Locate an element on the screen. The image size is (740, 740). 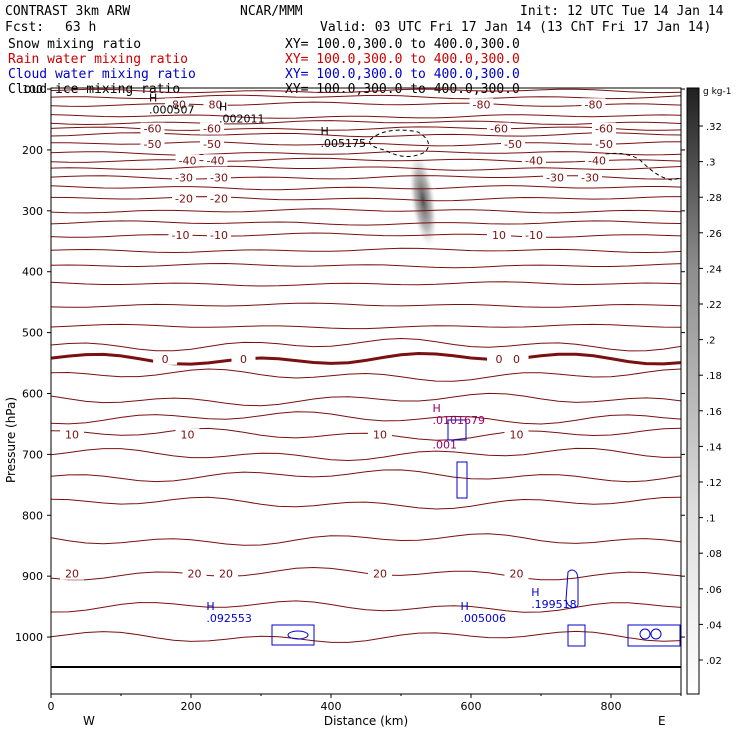
extremum-value: .000507 is located at coordinates (172, 109).